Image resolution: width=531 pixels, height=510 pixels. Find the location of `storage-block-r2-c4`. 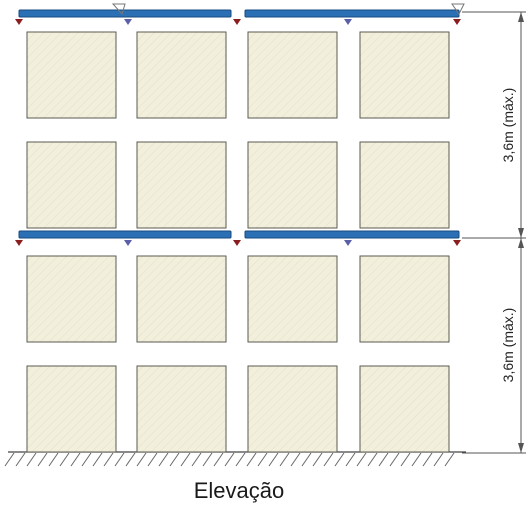

storage-block-r2-c4 is located at coordinates (404, 185).